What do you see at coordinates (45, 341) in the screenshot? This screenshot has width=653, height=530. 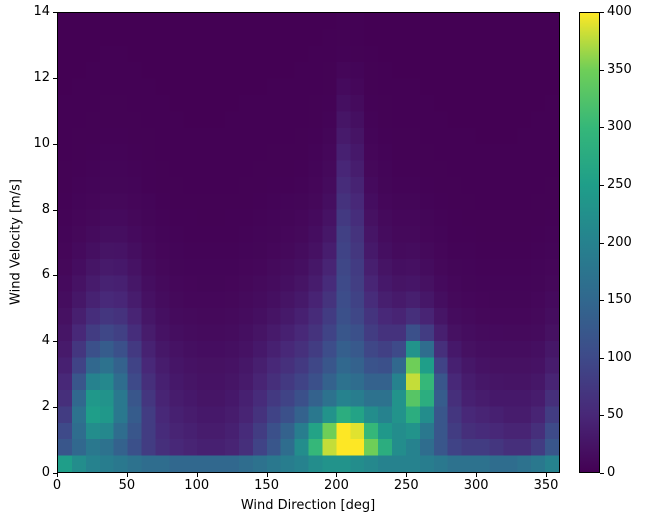 I see `y-tick-label: 4` at bounding box center [45, 341].